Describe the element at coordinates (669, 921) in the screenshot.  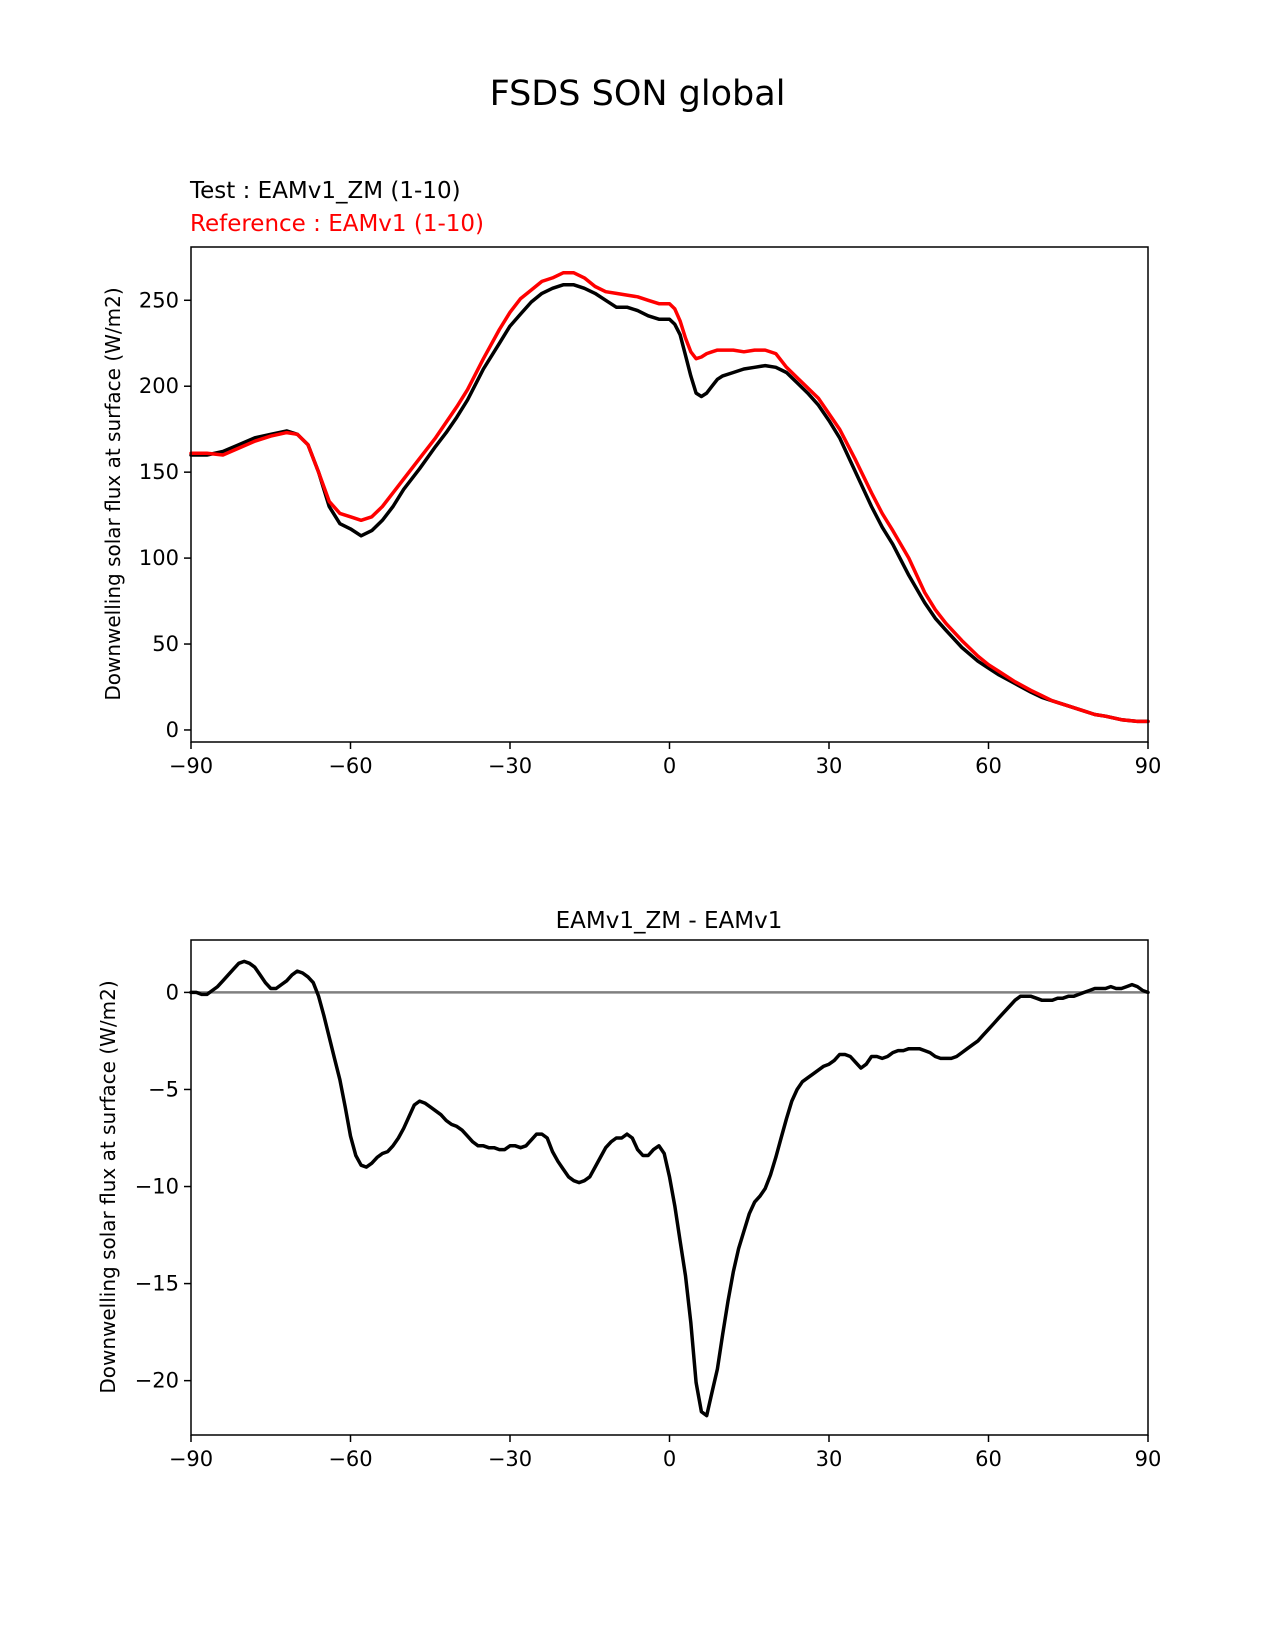
I see `bottom-panel-title: EAMv1_ZM - EAMv1` at that location.